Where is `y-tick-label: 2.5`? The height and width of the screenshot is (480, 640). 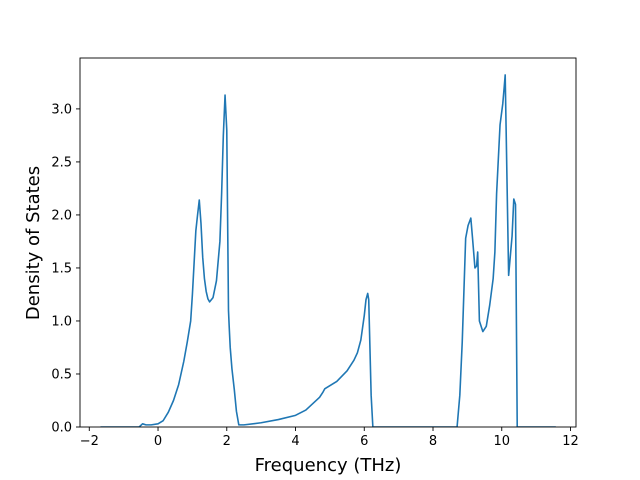 y-tick-label: 2.5 is located at coordinates (61, 162).